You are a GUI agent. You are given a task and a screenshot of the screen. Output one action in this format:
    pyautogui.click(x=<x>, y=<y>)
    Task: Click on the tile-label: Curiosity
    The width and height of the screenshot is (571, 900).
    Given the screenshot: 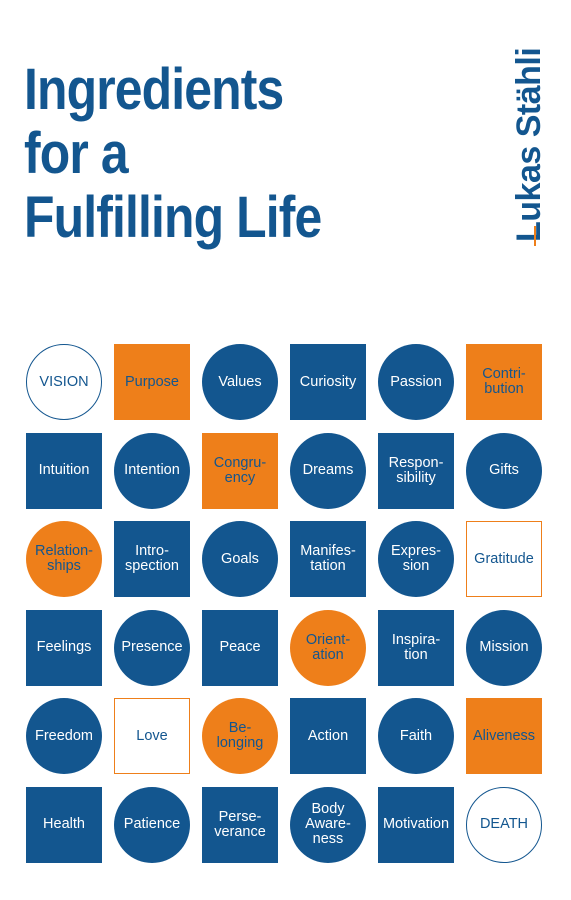 What is the action you would take?
    pyautogui.click(x=328, y=381)
    